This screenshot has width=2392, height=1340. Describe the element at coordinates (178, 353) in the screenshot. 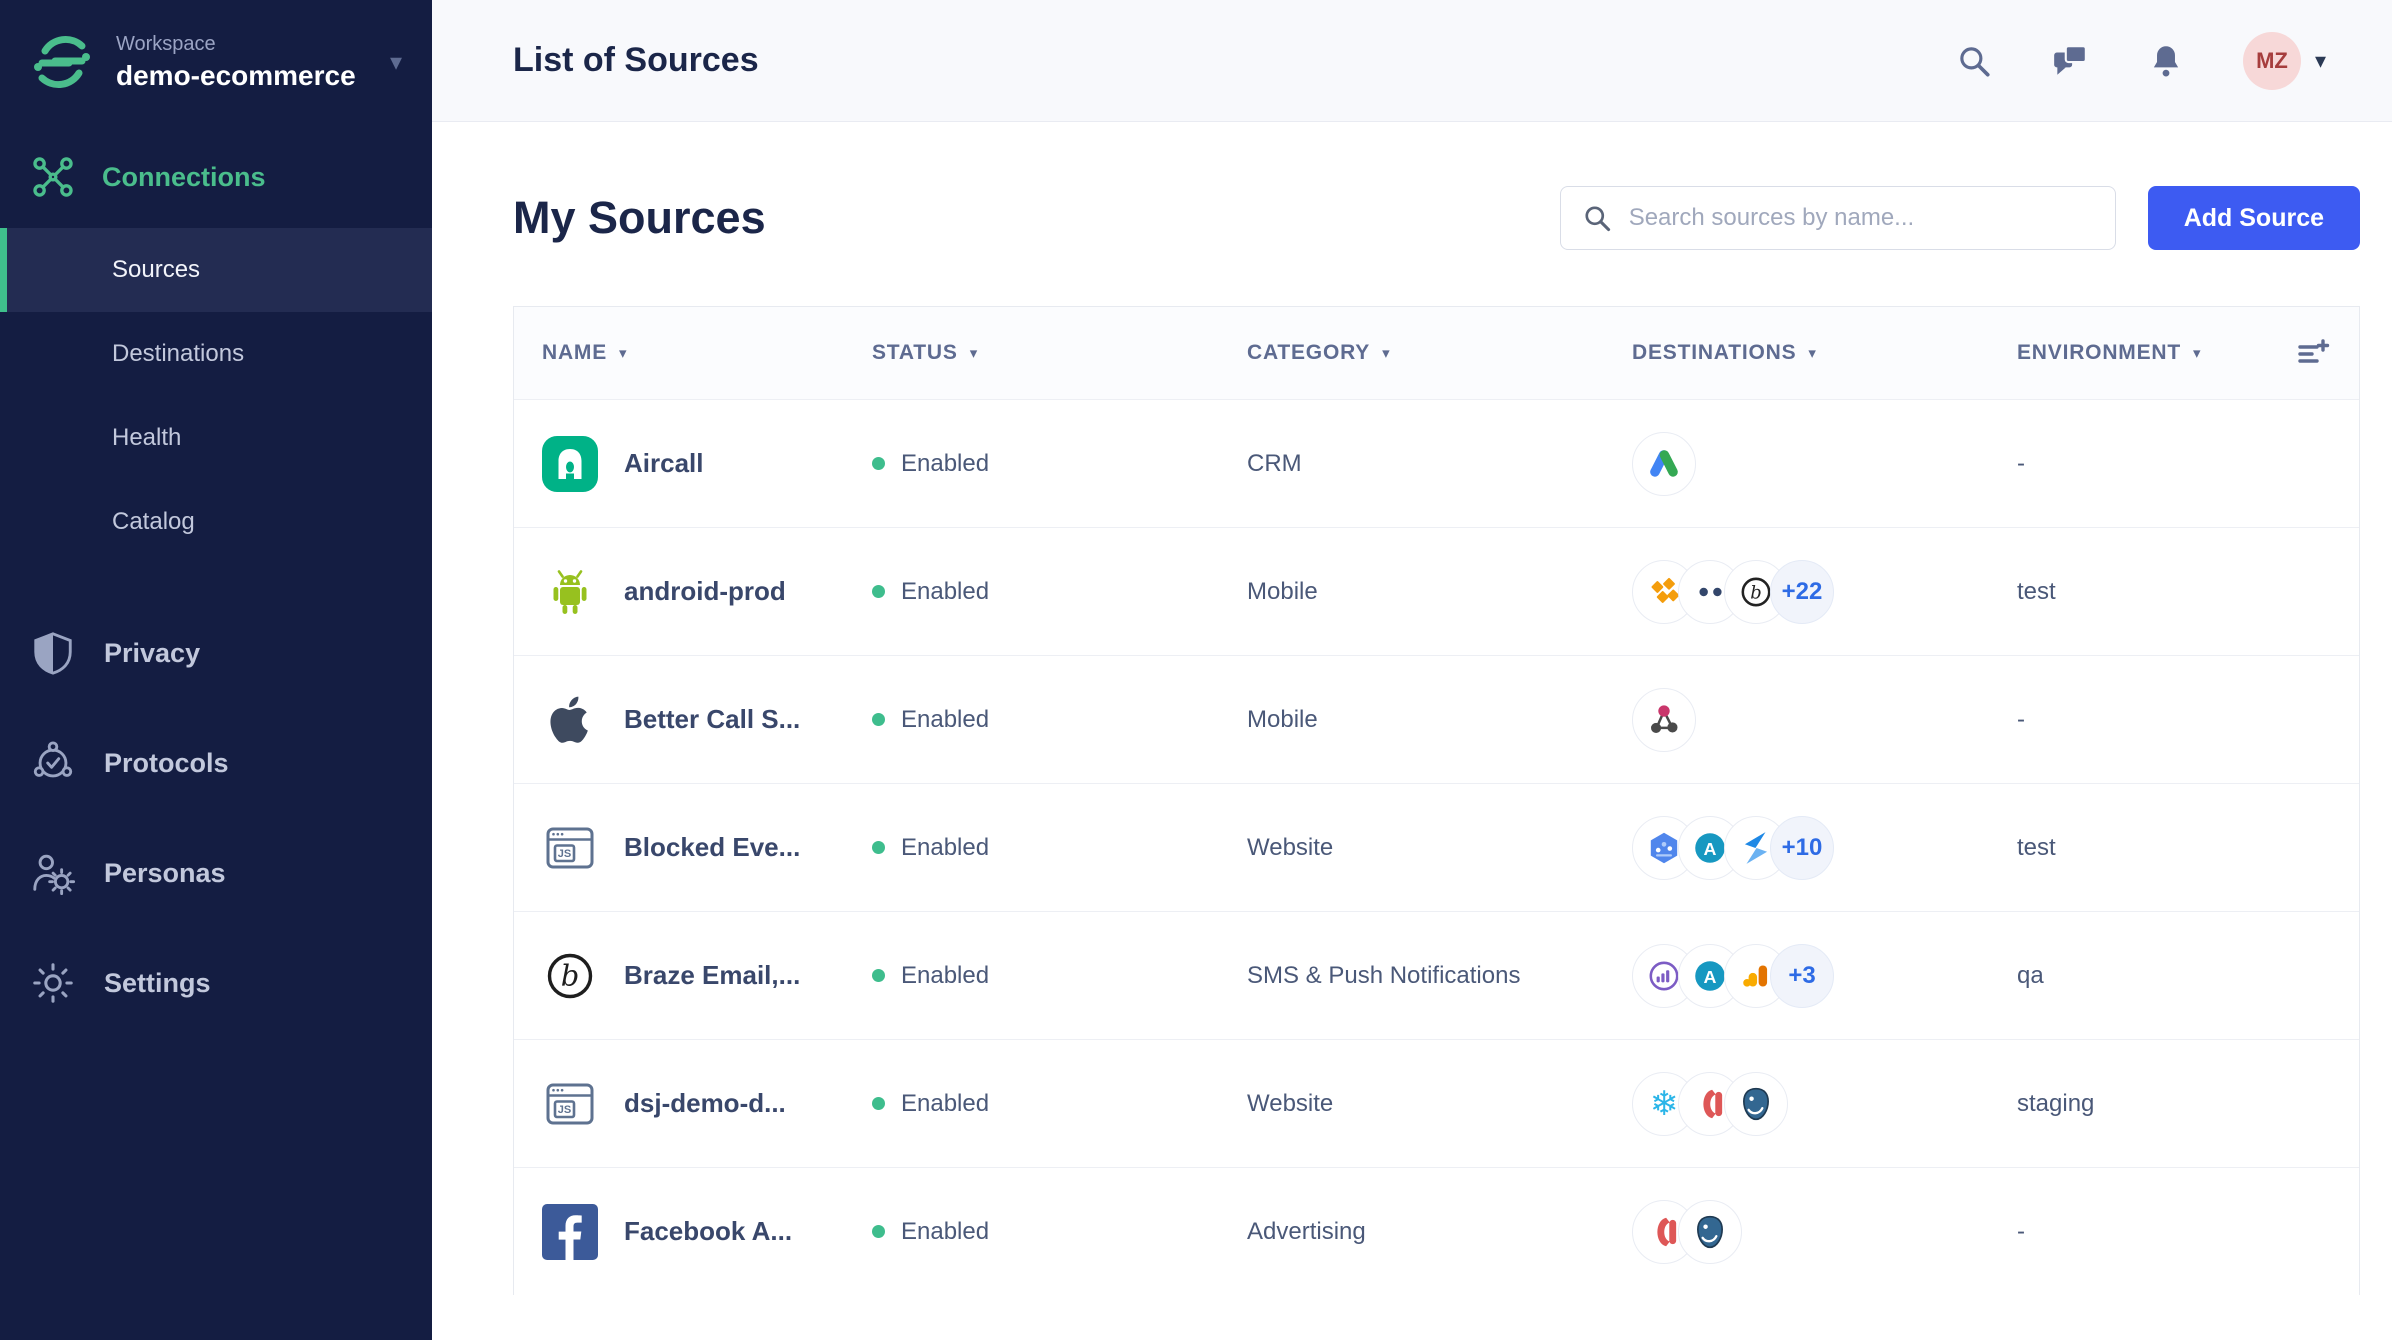

I see `sidebar-item-label: Destinations` at that location.